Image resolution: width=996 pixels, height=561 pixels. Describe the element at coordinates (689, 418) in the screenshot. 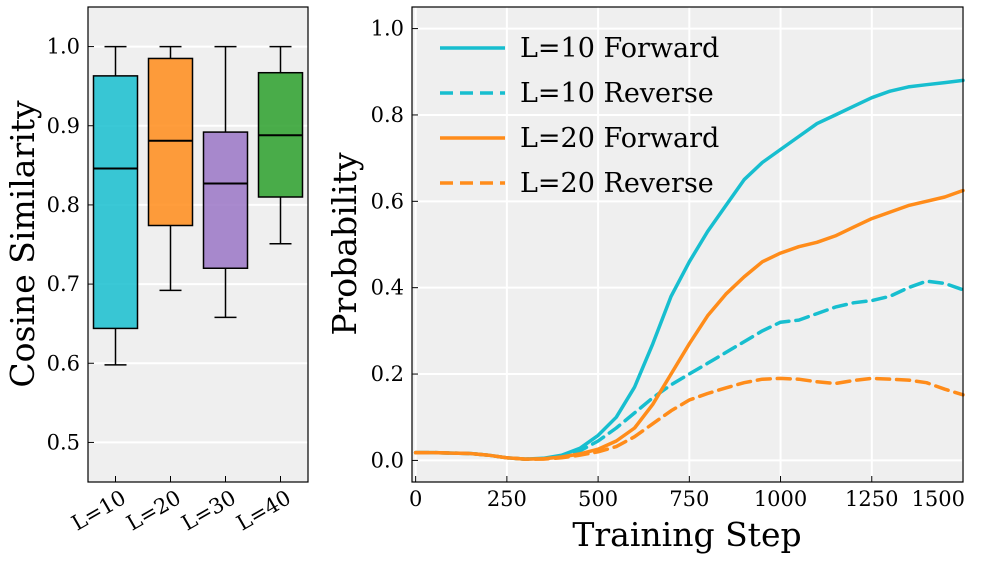

I see `series-line-l-20-reverse` at that location.